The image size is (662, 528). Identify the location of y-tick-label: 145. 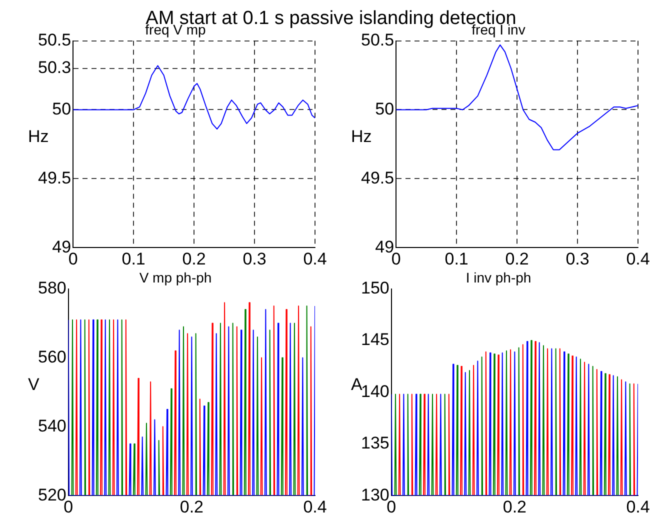
(375, 340).